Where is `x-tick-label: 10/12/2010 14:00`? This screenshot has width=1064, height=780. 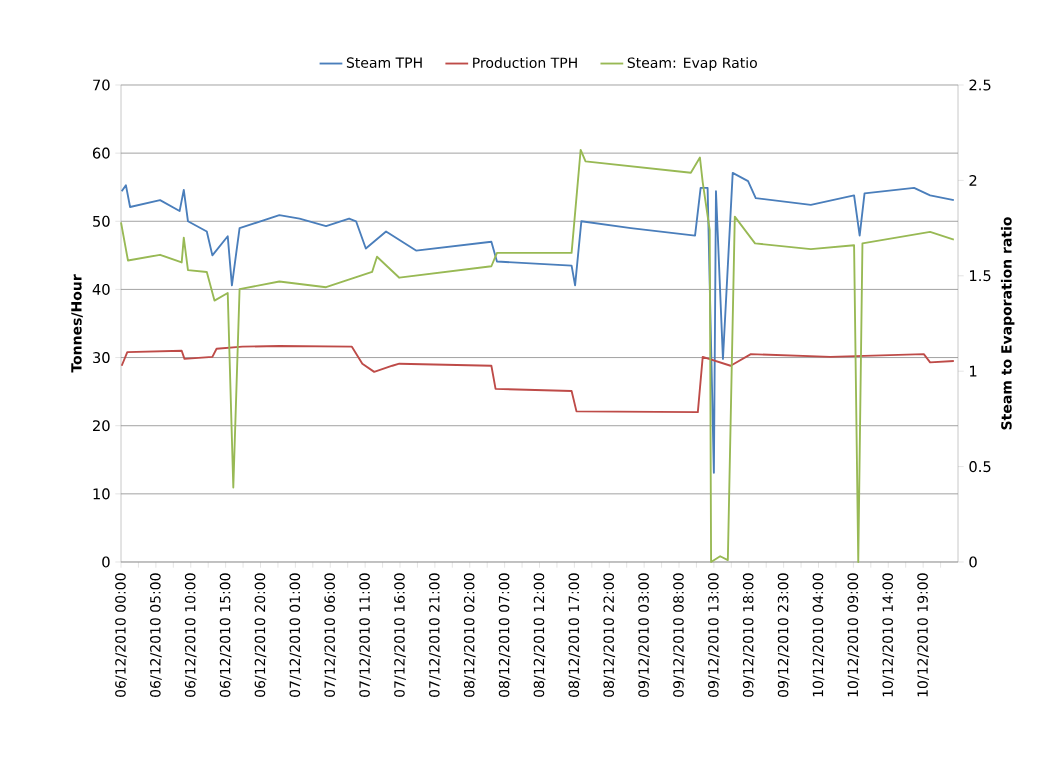
x-tick-label: 10/12/2010 14:00 is located at coordinates (888, 635).